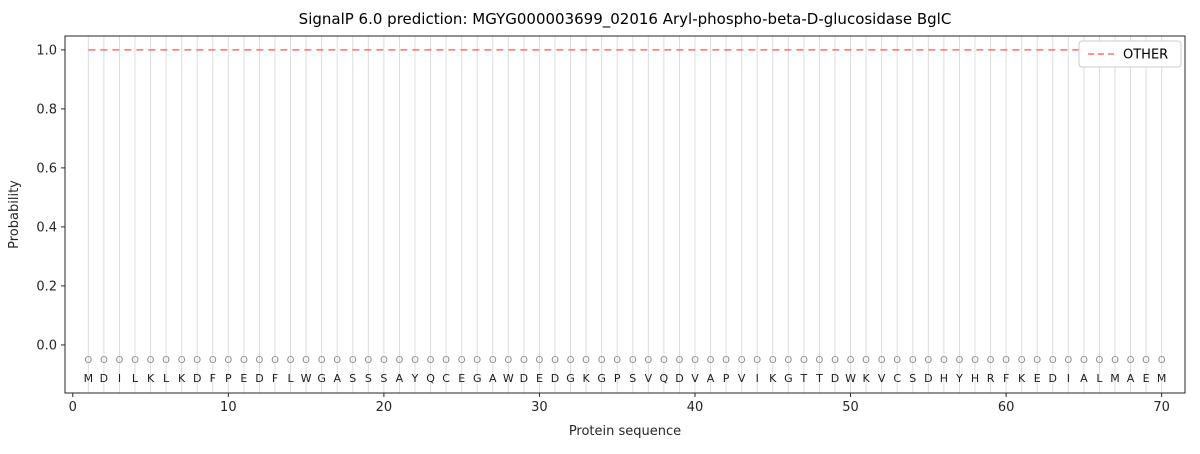  What do you see at coordinates (50, 198) in the screenshot?
I see `y-axis: 0.0 0.2 0.4 0.6 0.8 1.0` at bounding box center [50, 198].